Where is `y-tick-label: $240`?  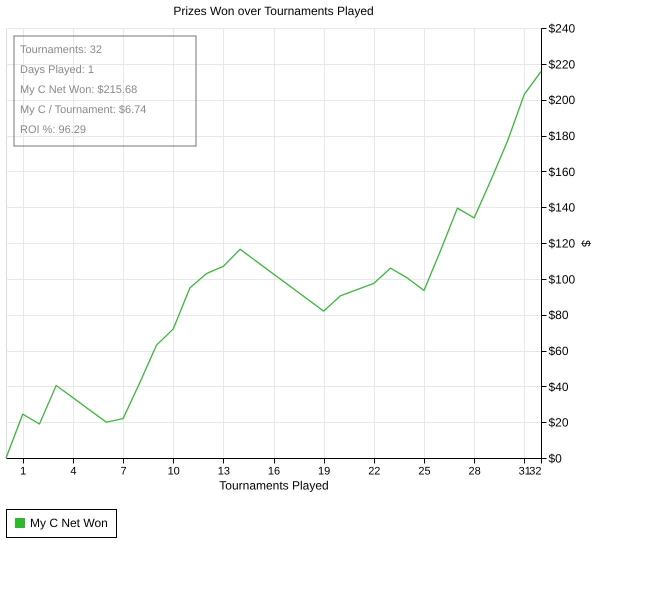 y-tick-label: $240 is located at coordinates (562, 29).